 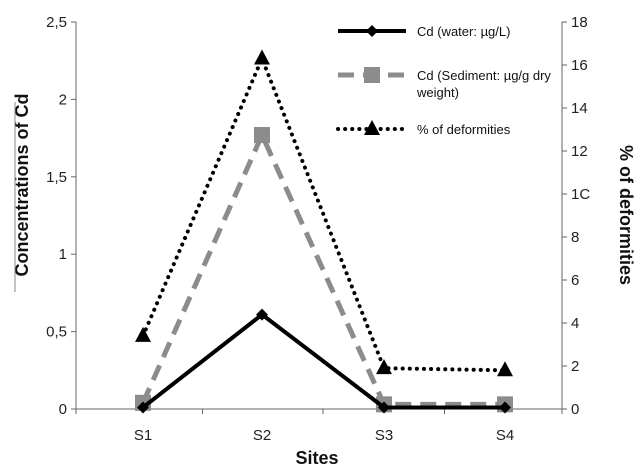 What do you see at coordinates (575, 366) in the screenshot?
I see `y2-tick-label: 2` at bounding box center [575, 366].